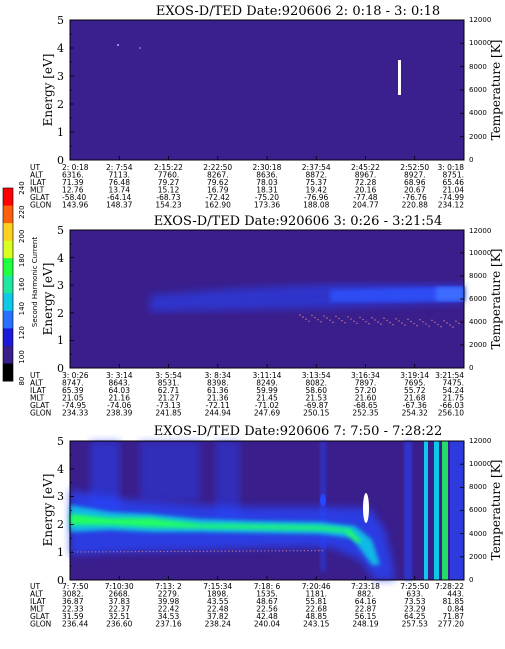  What do you see at coordinates (169, 609) in the screenshot?
I see `table-cell: 22.42` at bounding box center [169, 609].